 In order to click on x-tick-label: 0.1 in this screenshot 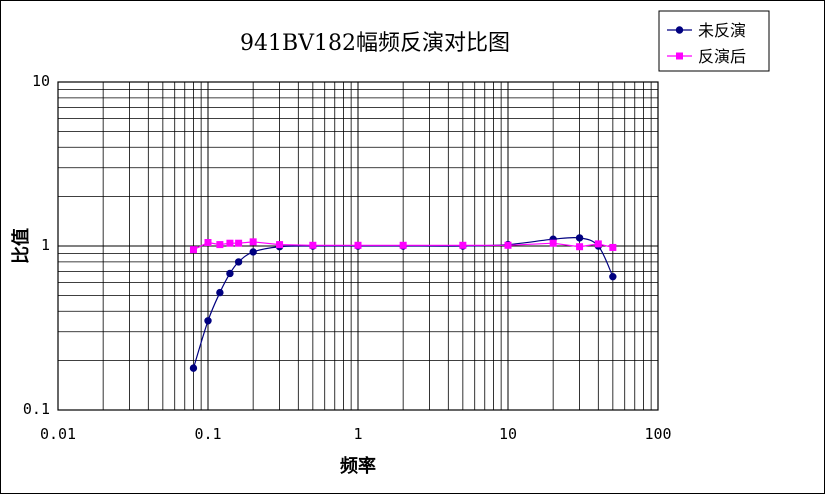, I will do `click(207, 434)`.